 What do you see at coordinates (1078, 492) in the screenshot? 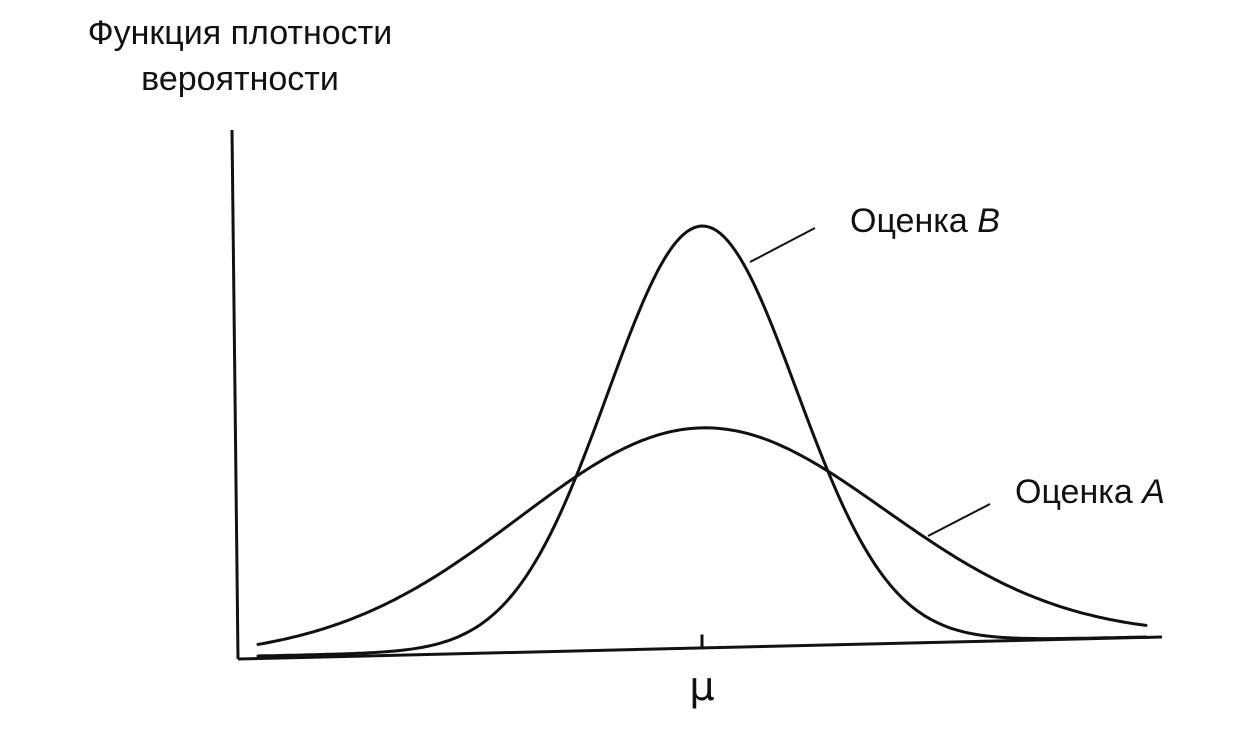
I see `series-label-a-prefix: Оценка` at bounding box center [1078, 492].